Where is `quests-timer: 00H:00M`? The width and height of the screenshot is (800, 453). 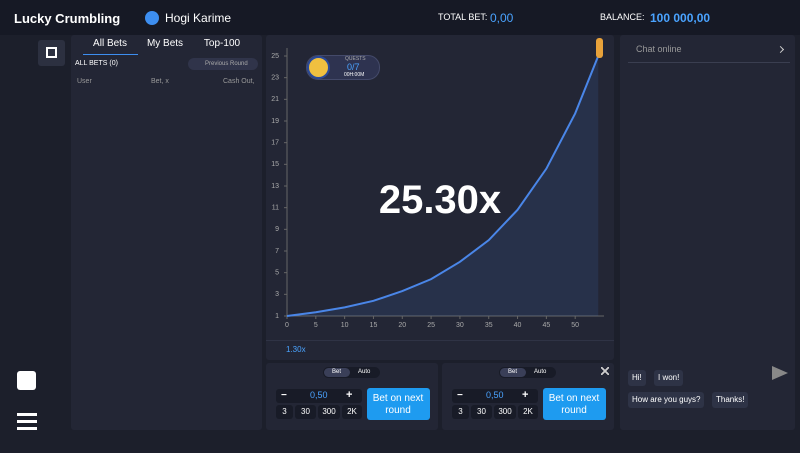
quests-timer: 00H:00M is located at coordinates (354, 75).